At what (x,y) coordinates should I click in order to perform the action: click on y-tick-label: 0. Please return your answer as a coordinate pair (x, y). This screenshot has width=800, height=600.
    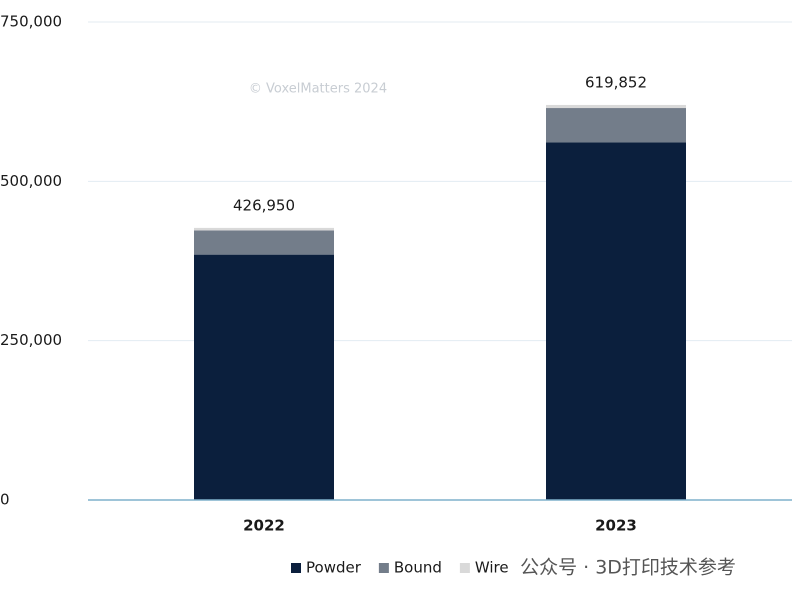
    Looking at the image, I should click on (5, 500).